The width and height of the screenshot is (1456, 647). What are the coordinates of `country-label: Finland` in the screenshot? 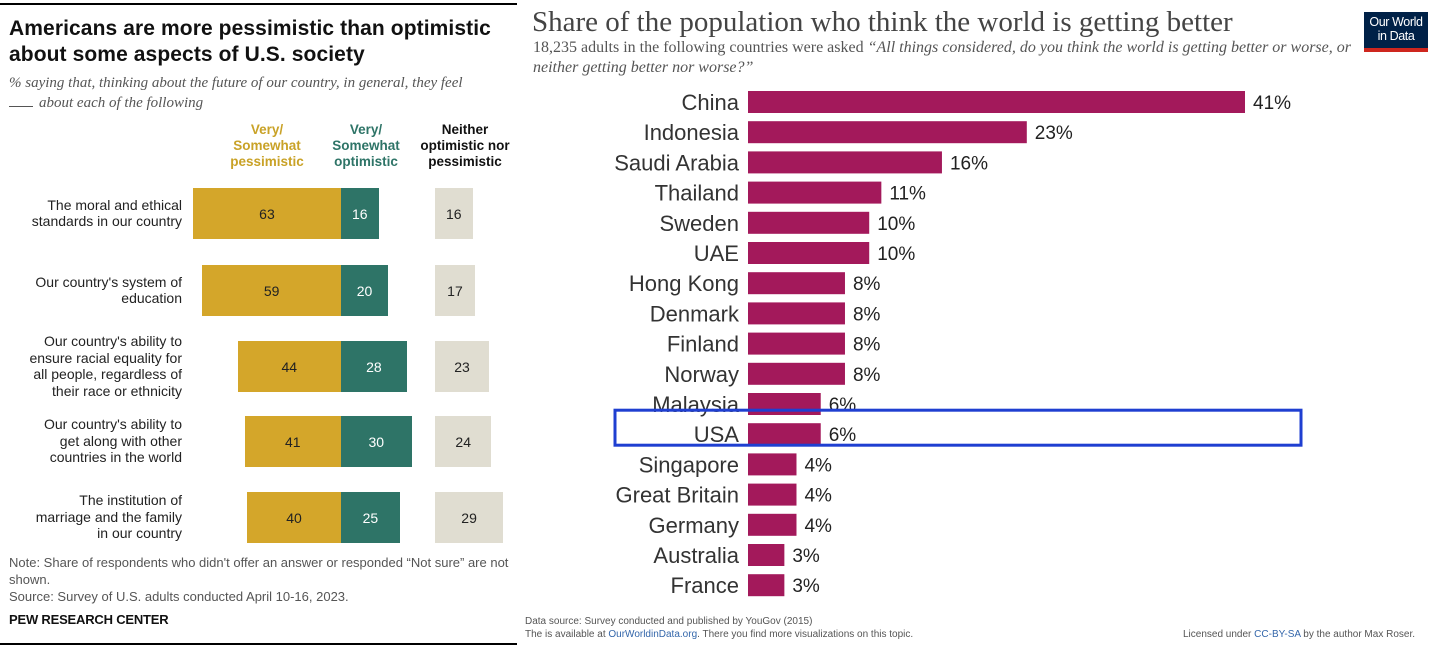 It's located at (703, 344).